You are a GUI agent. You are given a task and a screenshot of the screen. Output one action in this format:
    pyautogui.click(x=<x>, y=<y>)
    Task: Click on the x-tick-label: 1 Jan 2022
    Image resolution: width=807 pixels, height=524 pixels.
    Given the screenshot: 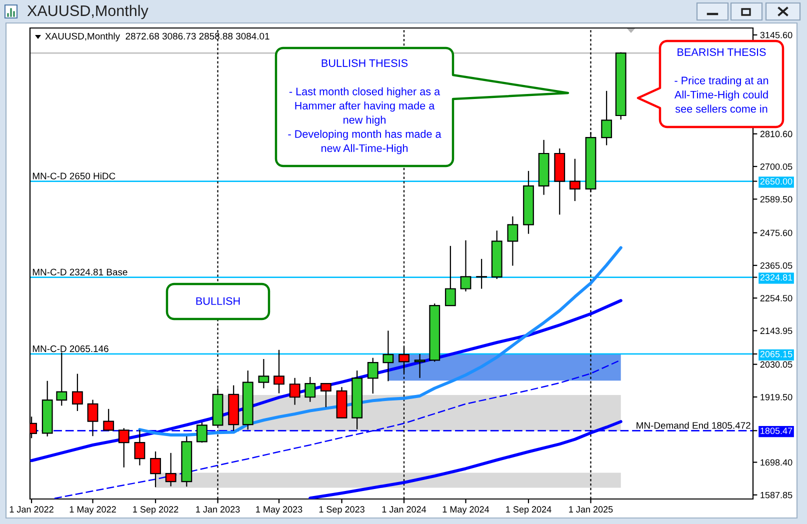 What is the action you would take?
    pyautogui.click(x=32, y=509)
    